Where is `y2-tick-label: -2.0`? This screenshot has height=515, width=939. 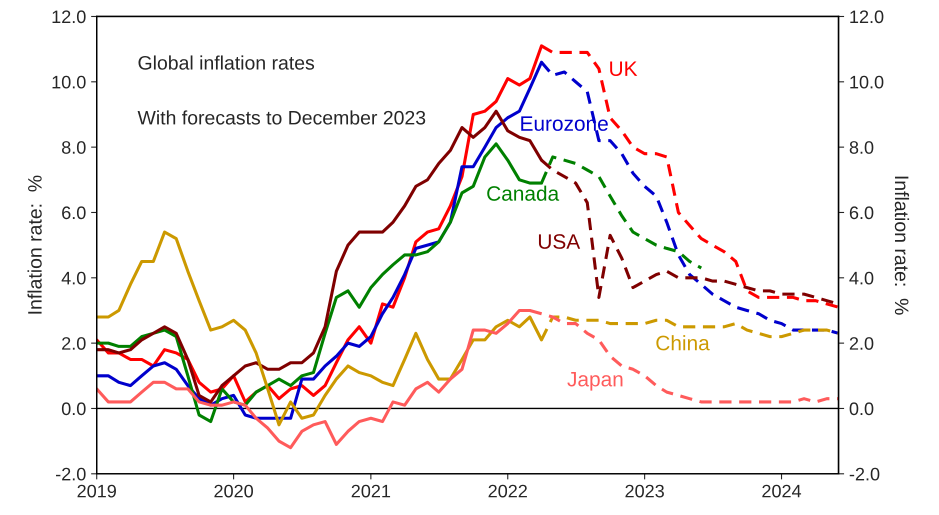
y2-tick-label: -2.0 is located at coordinates (865, 474).